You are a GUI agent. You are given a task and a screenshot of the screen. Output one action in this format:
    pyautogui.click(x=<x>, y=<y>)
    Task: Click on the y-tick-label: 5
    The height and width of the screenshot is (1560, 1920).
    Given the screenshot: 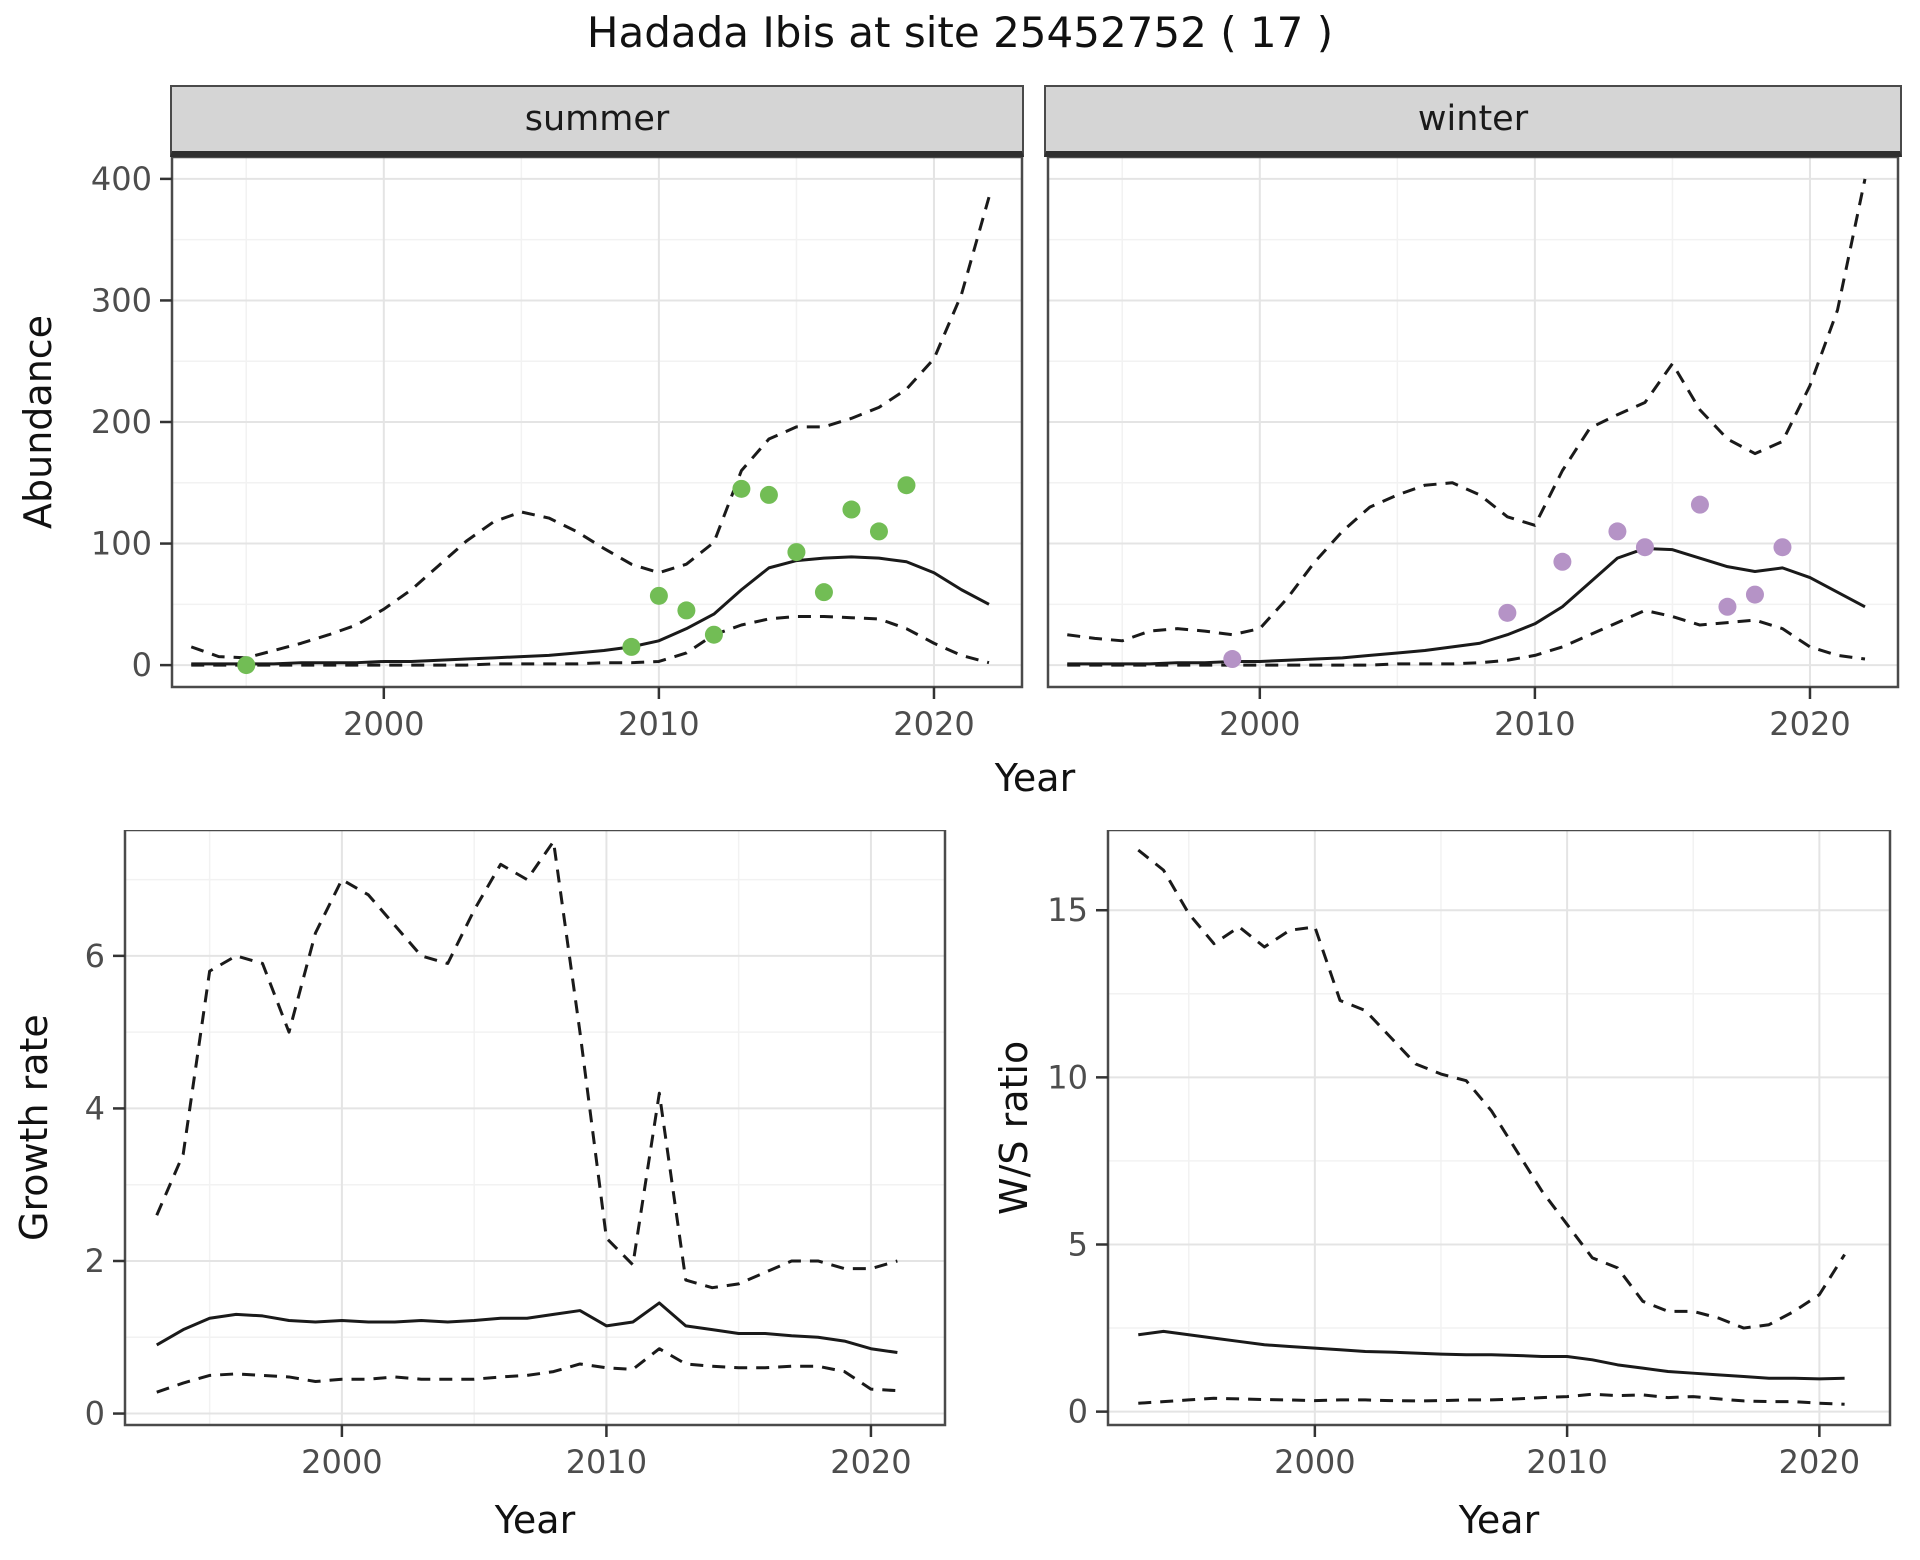 What is the action you would take?
    pyautogui.click(x=1078, y=1244)
    